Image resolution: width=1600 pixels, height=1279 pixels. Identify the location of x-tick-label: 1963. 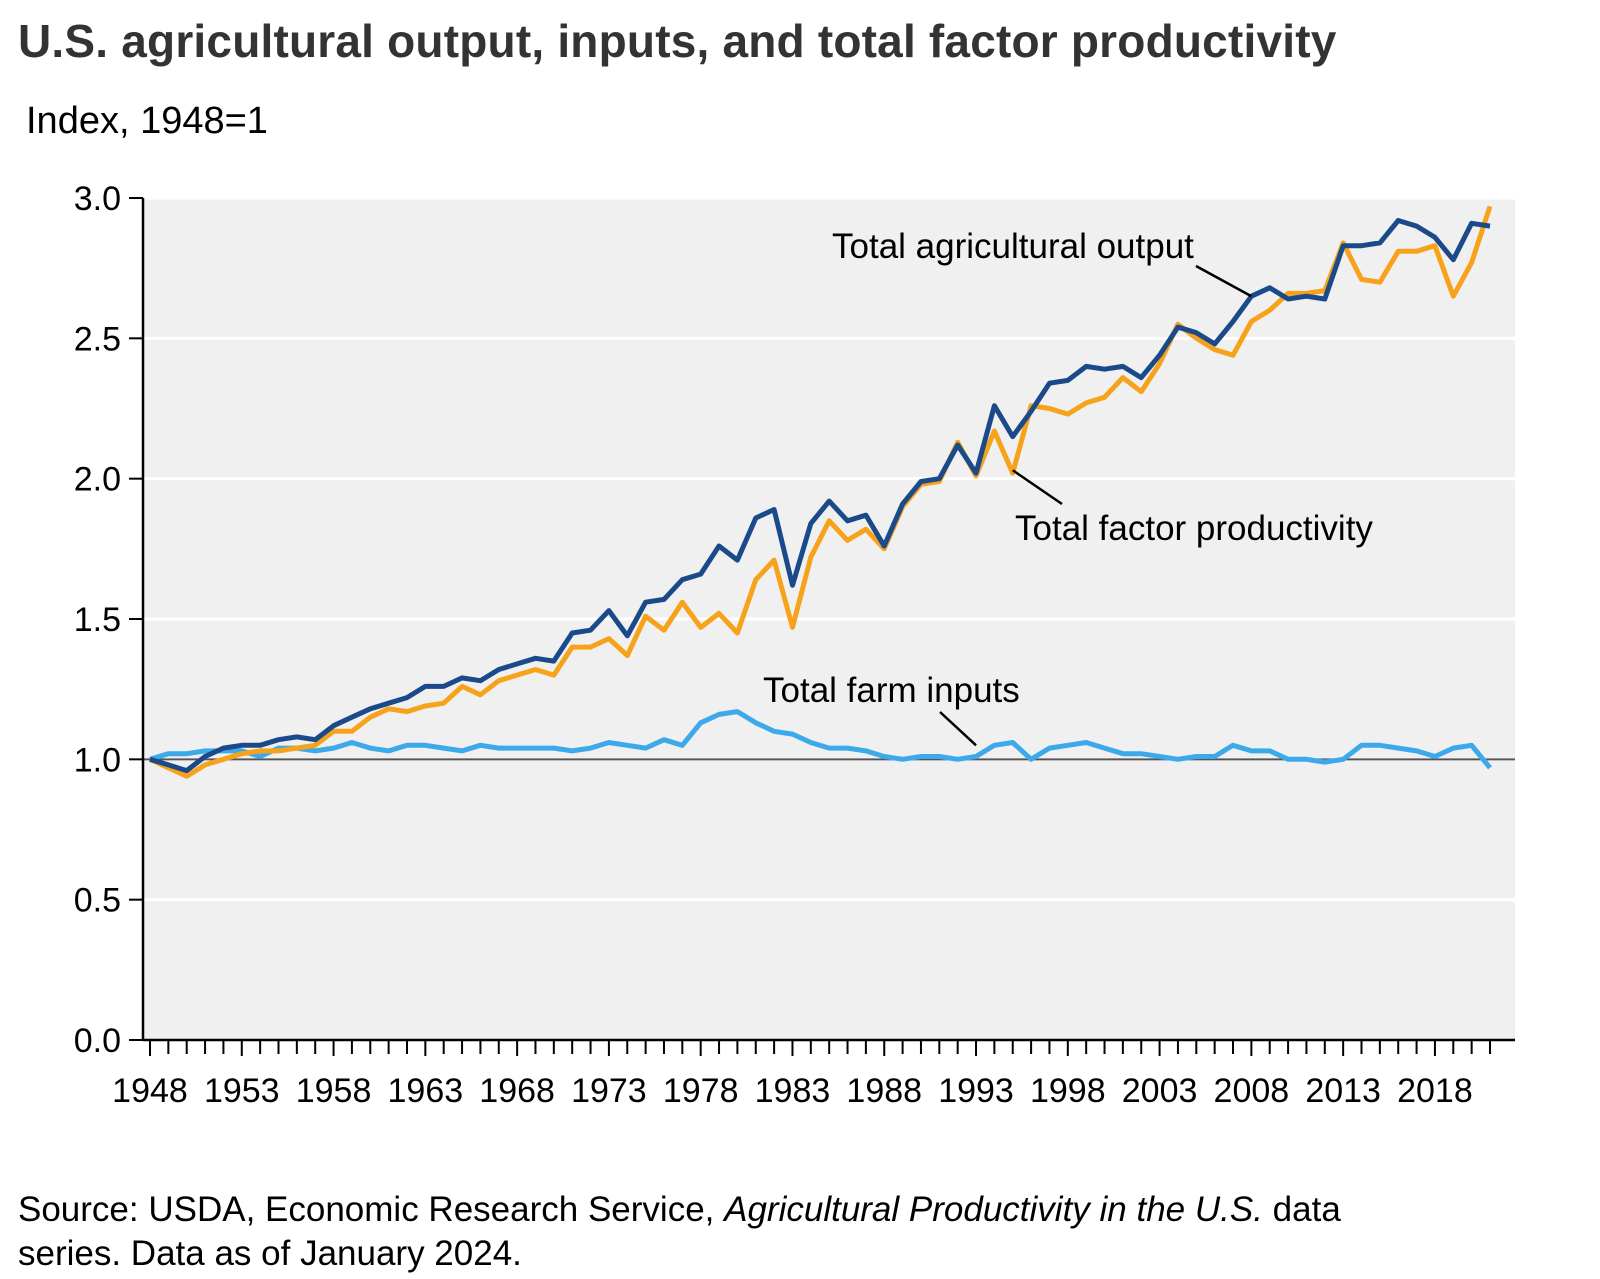
(426, 1091).